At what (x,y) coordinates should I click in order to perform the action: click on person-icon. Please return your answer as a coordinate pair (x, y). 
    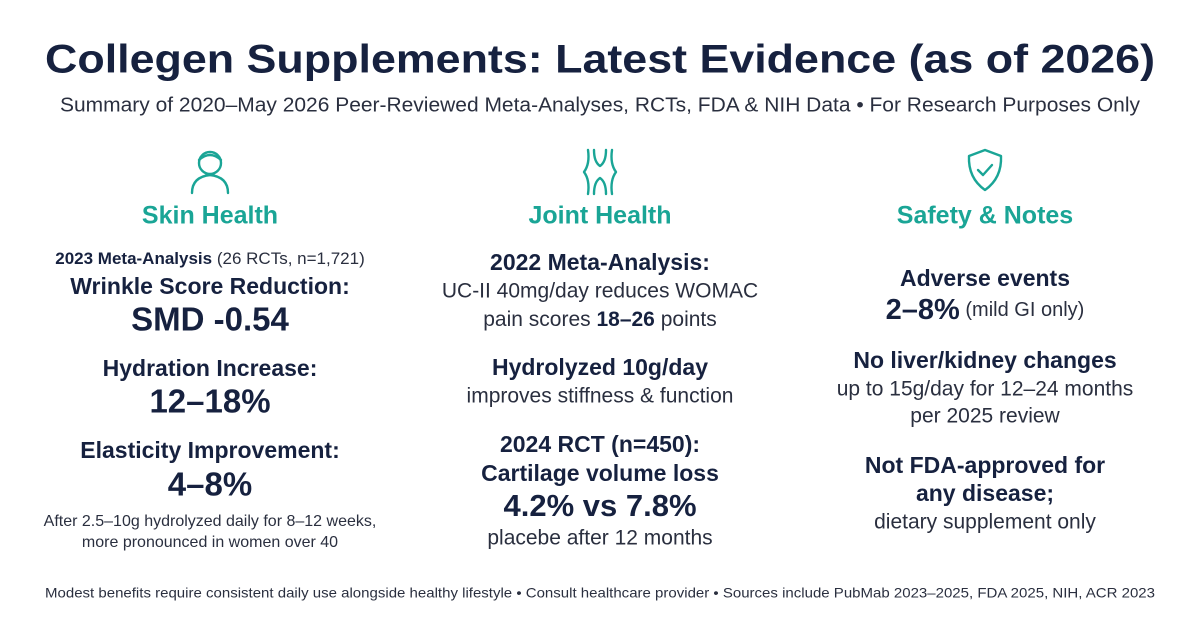
    Looking at the image, I should click on (210, 172).